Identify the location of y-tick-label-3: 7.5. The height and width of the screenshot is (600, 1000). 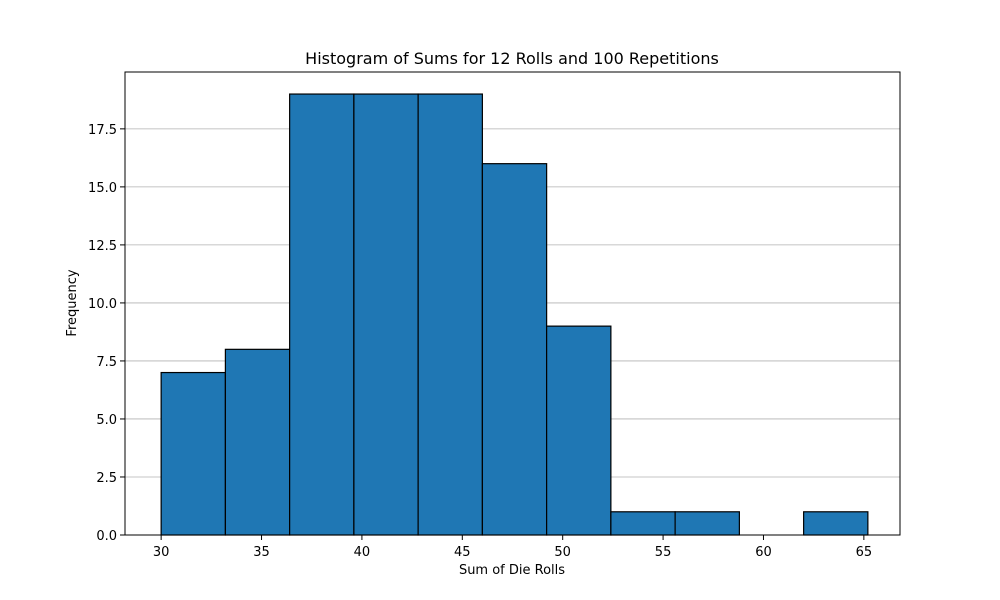
(106, 362).